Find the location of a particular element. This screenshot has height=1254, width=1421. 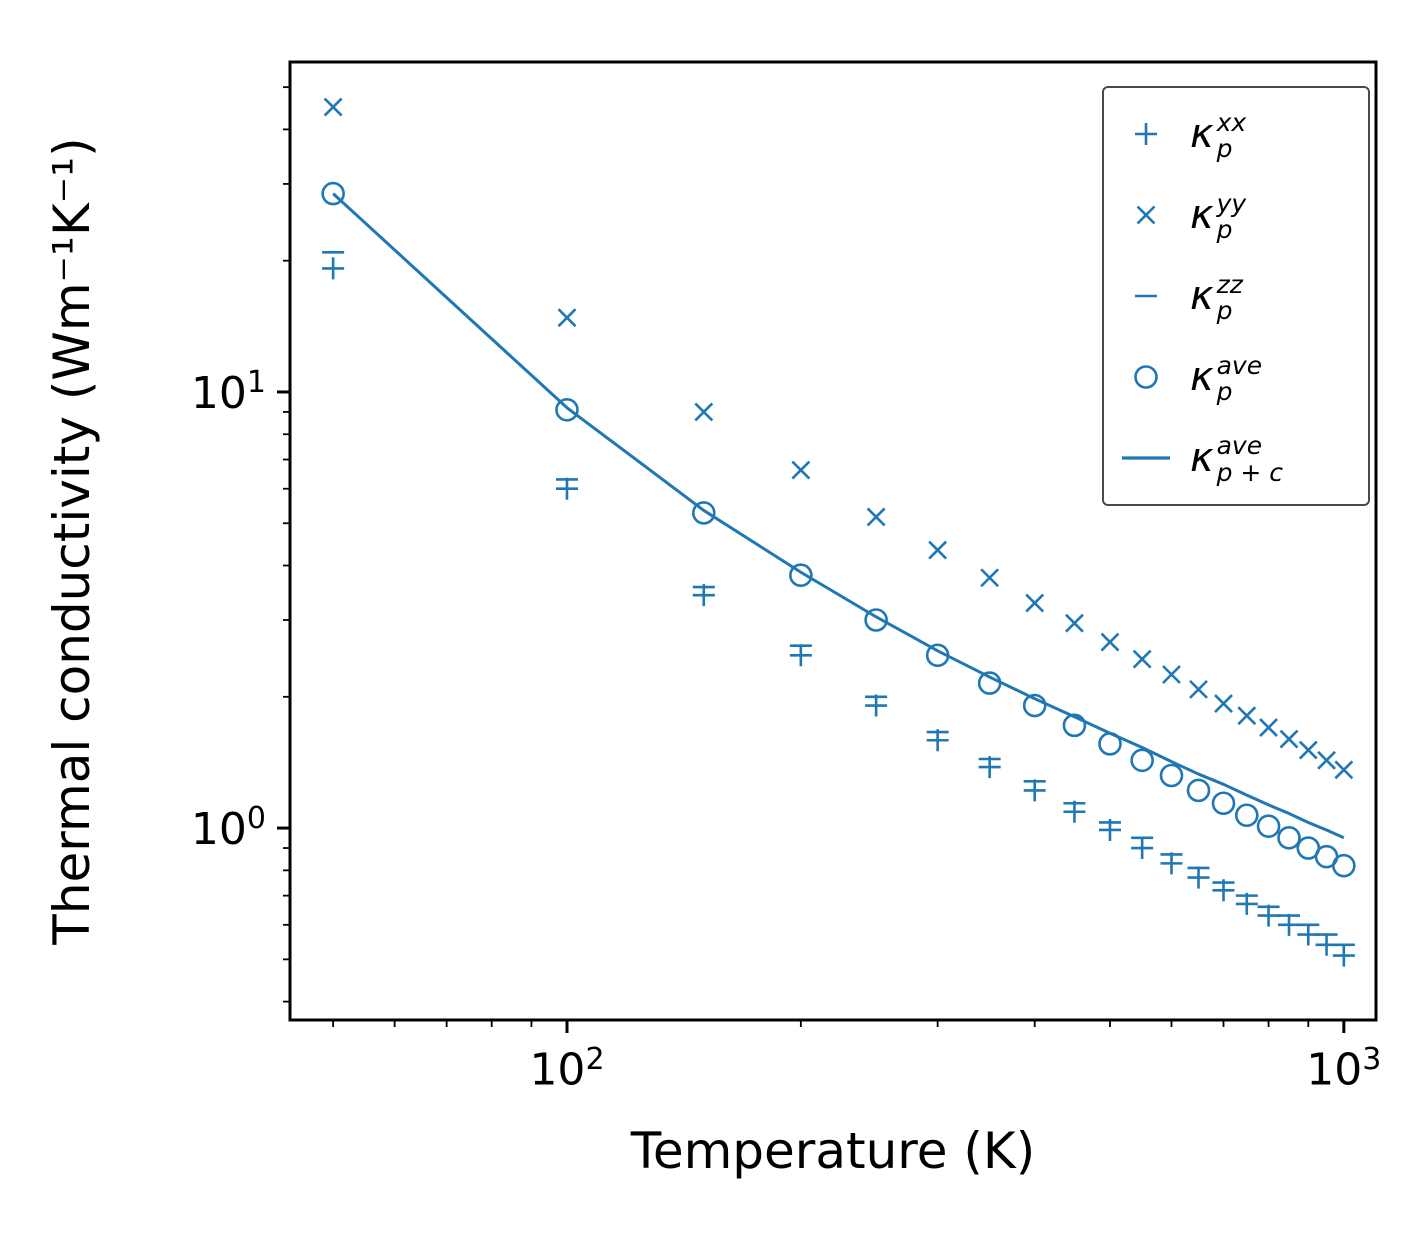

legend: κ xx p κ yy p κ zz p κ ave p κ ave p + c is located at coordinates (1236, 296).